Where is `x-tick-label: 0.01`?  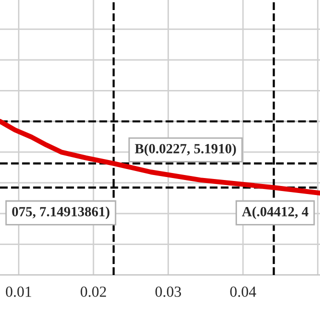 x-tick-label: 0.01 is located at coordinates (19, 291).